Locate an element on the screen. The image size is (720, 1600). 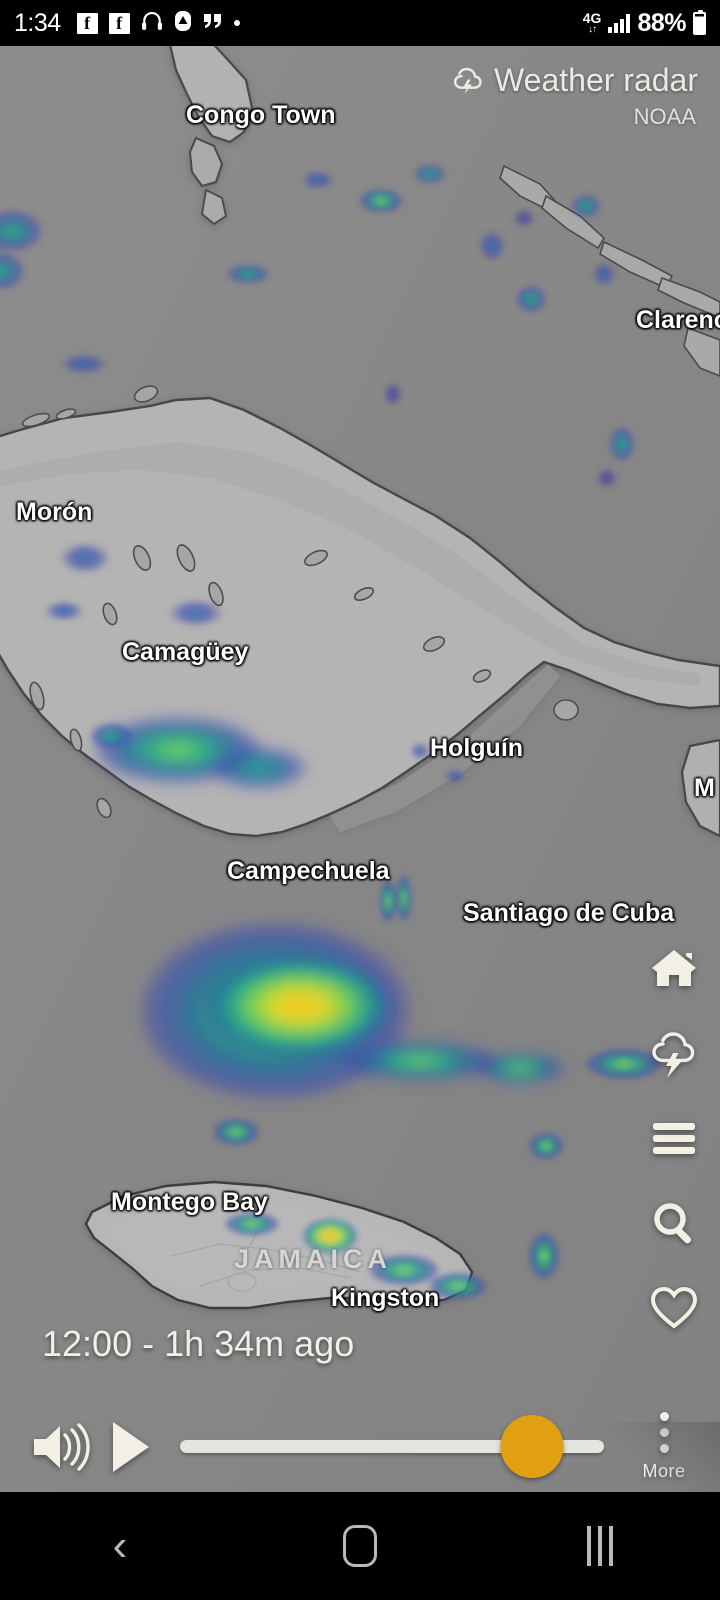
hamburger-menu-icon is located at coordinates (674, 1138).